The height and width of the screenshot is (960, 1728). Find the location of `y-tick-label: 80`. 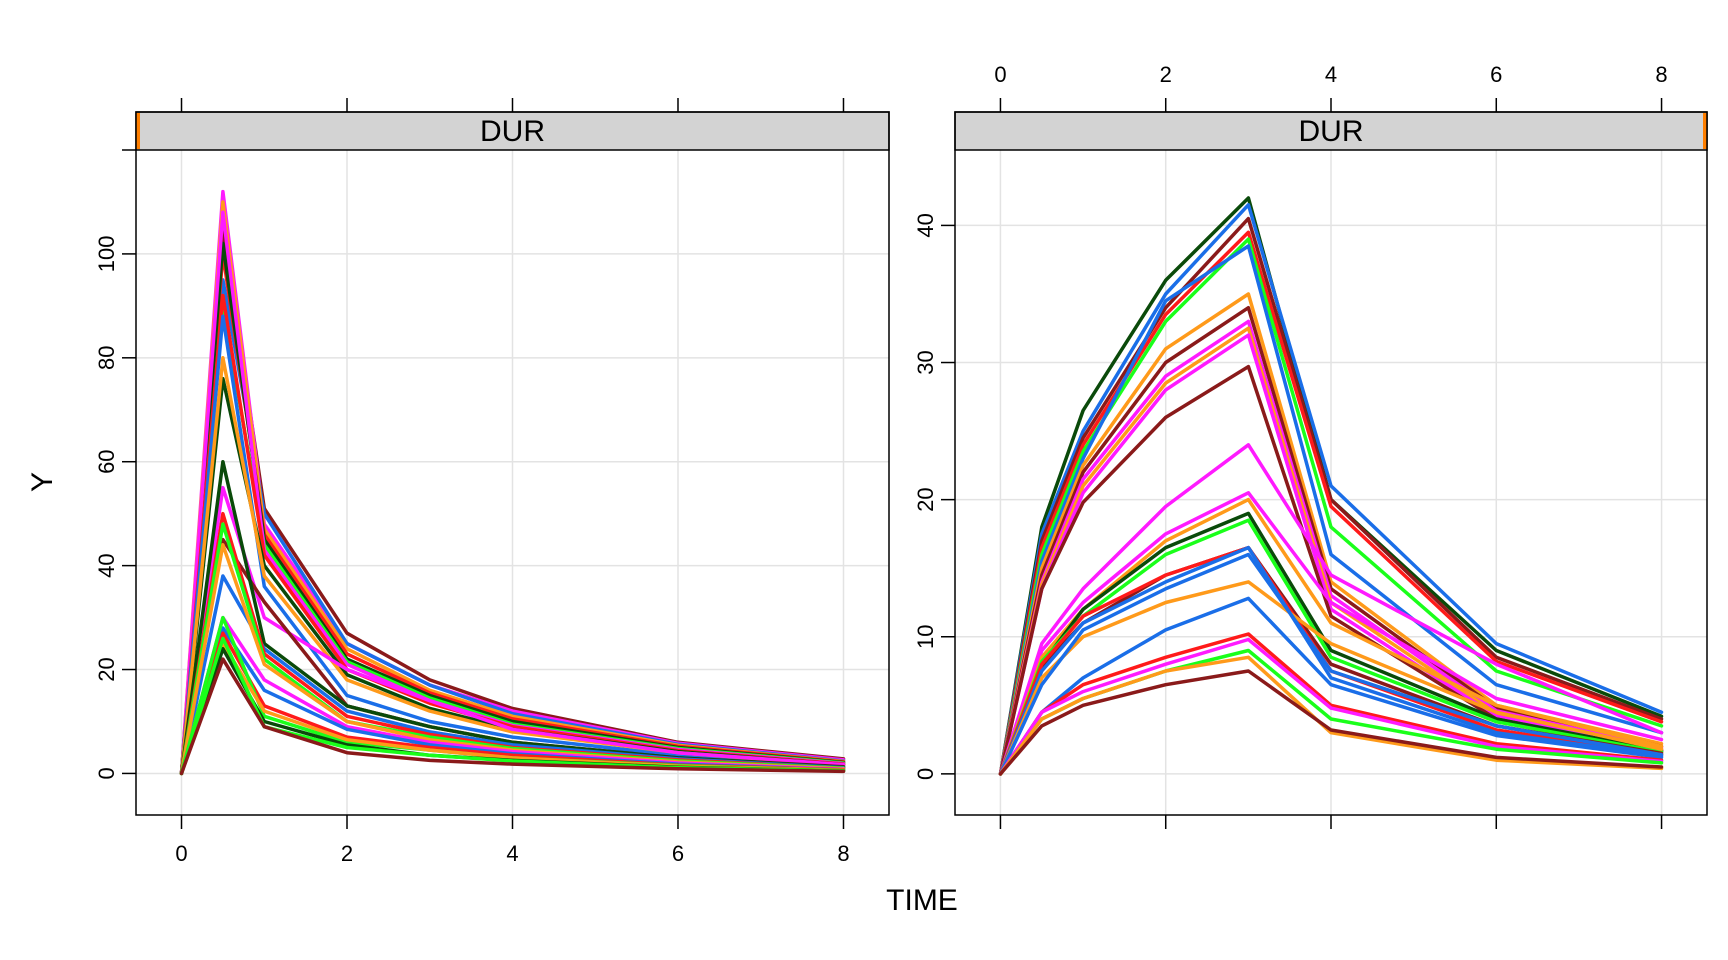

y-tick-label: 80 is located at coordinates (106, 358).